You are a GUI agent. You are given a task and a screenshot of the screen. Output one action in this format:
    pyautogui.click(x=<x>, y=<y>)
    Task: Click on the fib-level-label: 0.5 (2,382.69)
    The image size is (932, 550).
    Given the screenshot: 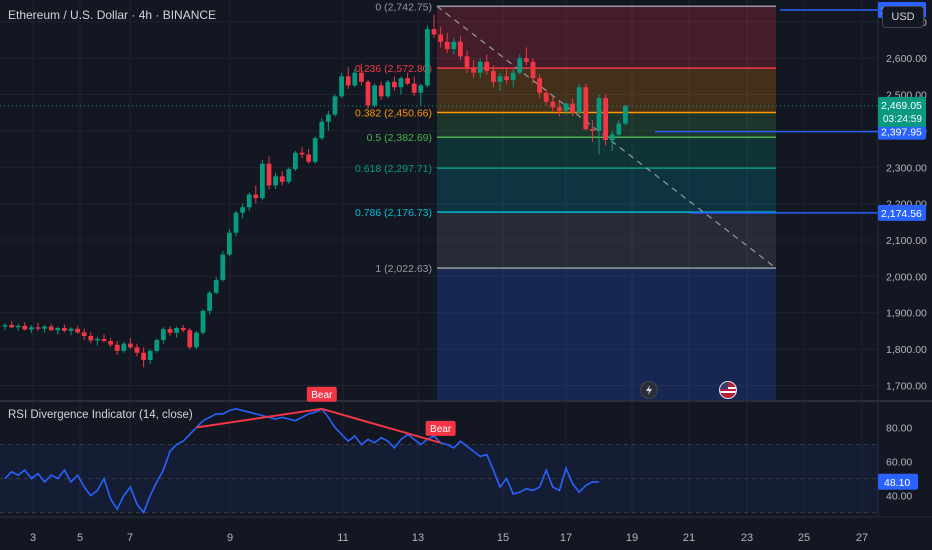 What is the action you would take?
    pyautogui.click(x=399, y=138)
    